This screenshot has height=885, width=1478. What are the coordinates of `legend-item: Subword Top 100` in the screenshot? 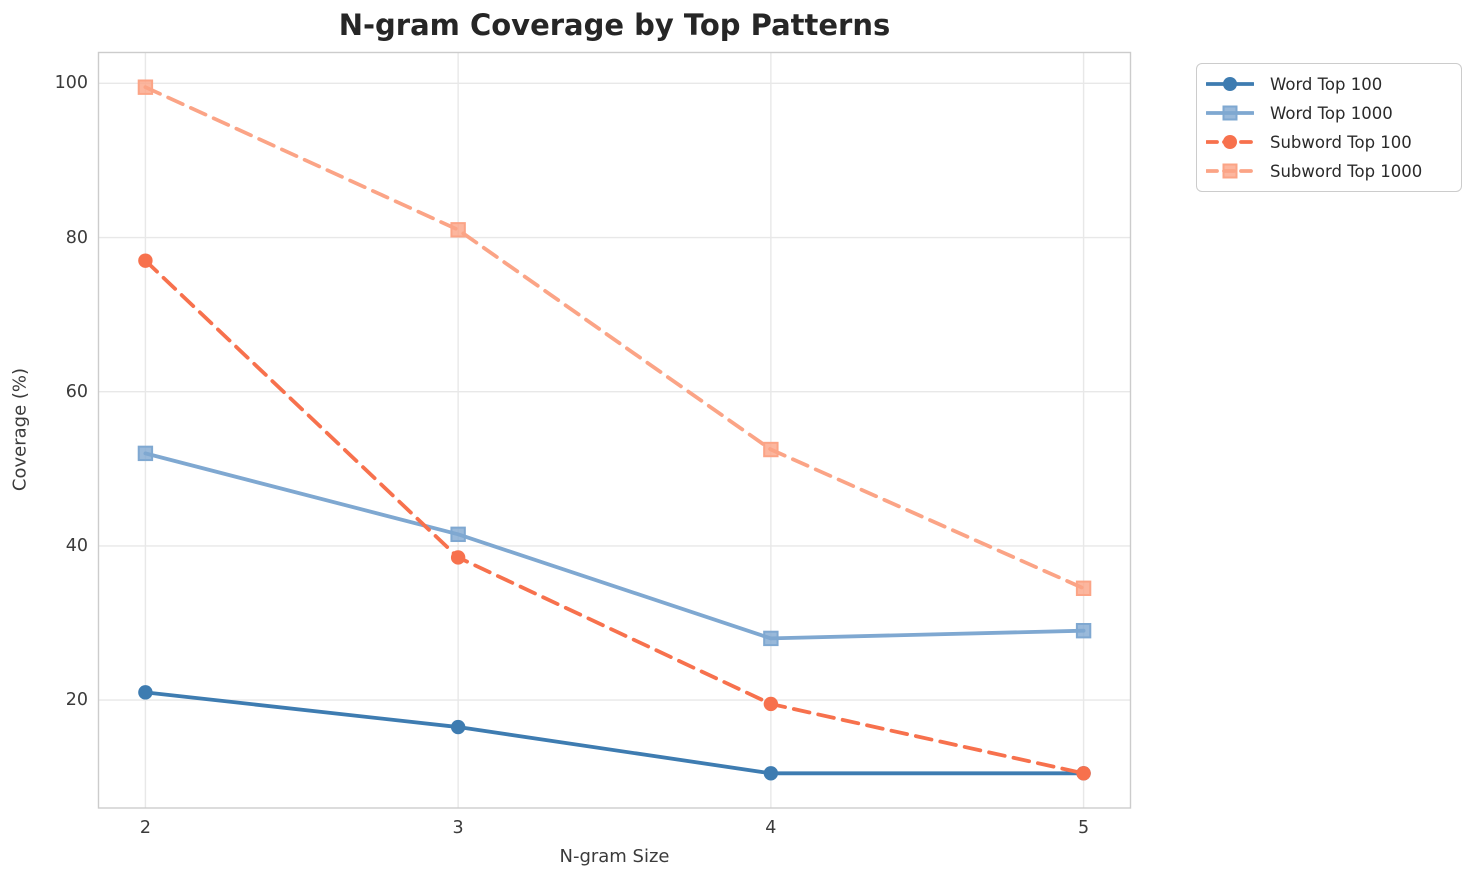 It's located at (1329, 142).